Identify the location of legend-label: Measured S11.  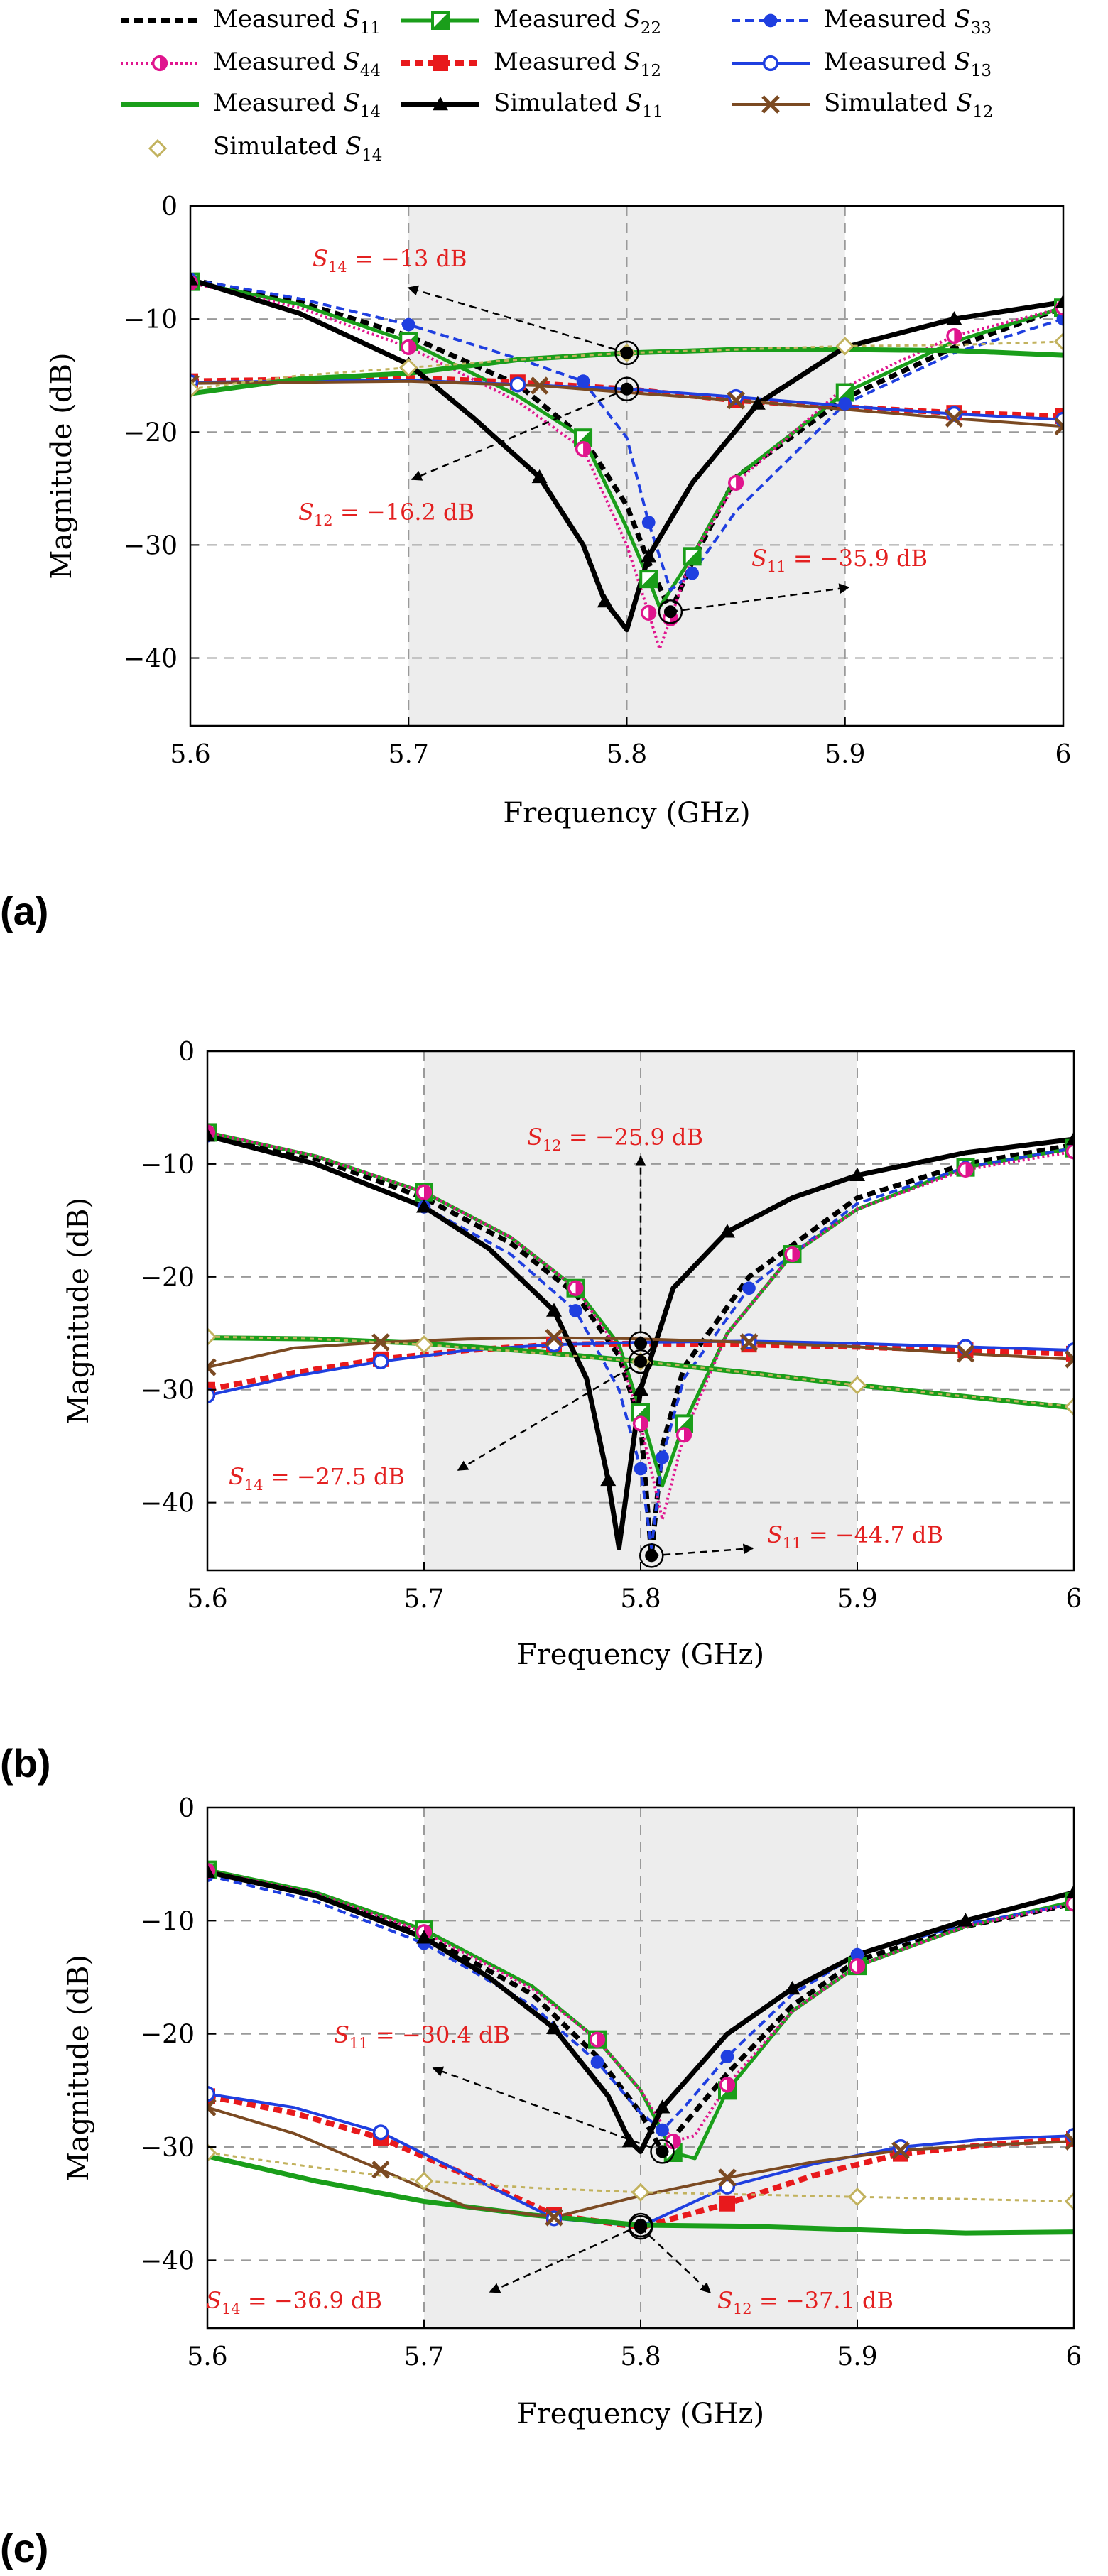
(297, 22).